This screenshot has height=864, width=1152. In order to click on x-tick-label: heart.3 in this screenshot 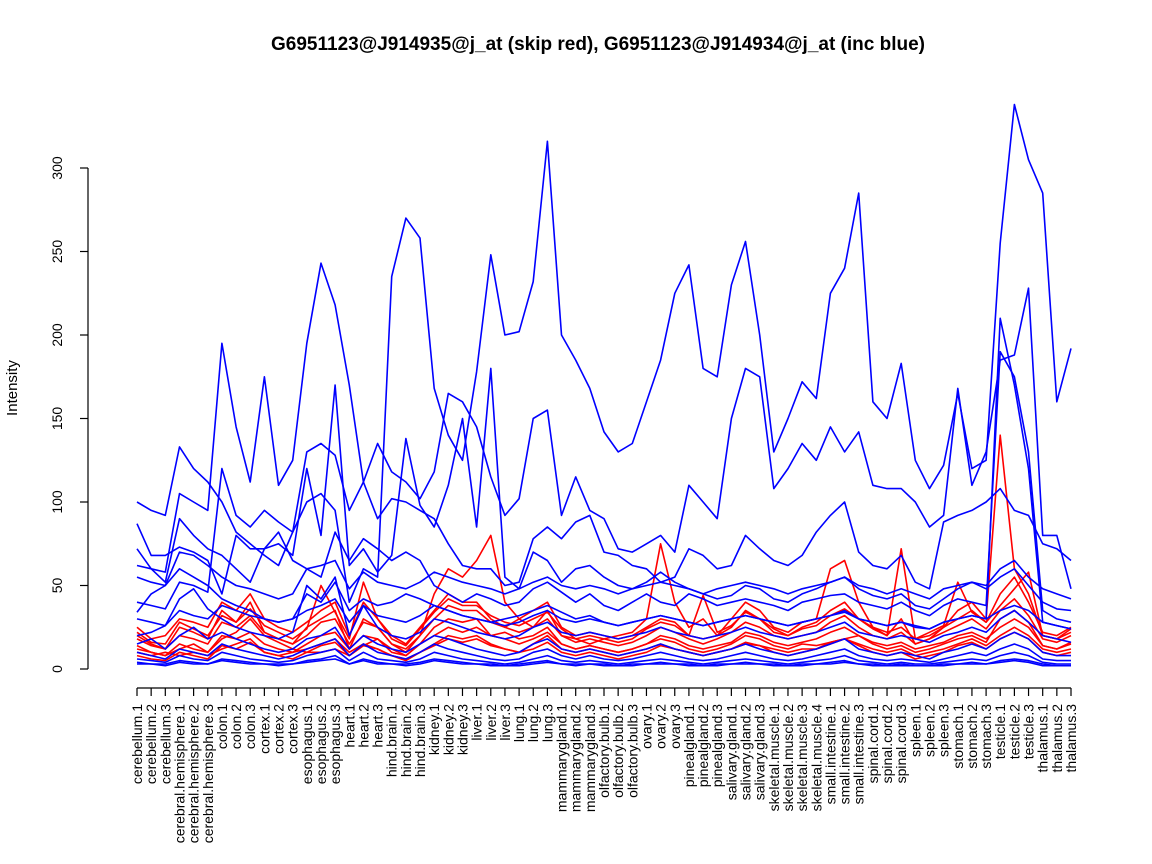, I will do `click(378, 726)`.